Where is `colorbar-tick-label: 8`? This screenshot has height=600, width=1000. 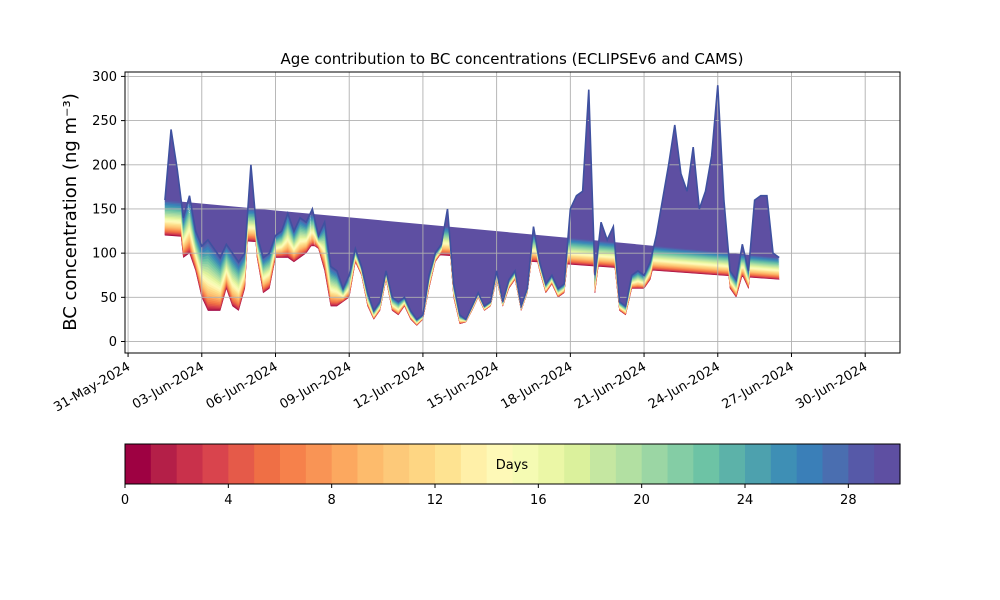
colorbar-tick-label: 8 is located at coordinates (332, 500).